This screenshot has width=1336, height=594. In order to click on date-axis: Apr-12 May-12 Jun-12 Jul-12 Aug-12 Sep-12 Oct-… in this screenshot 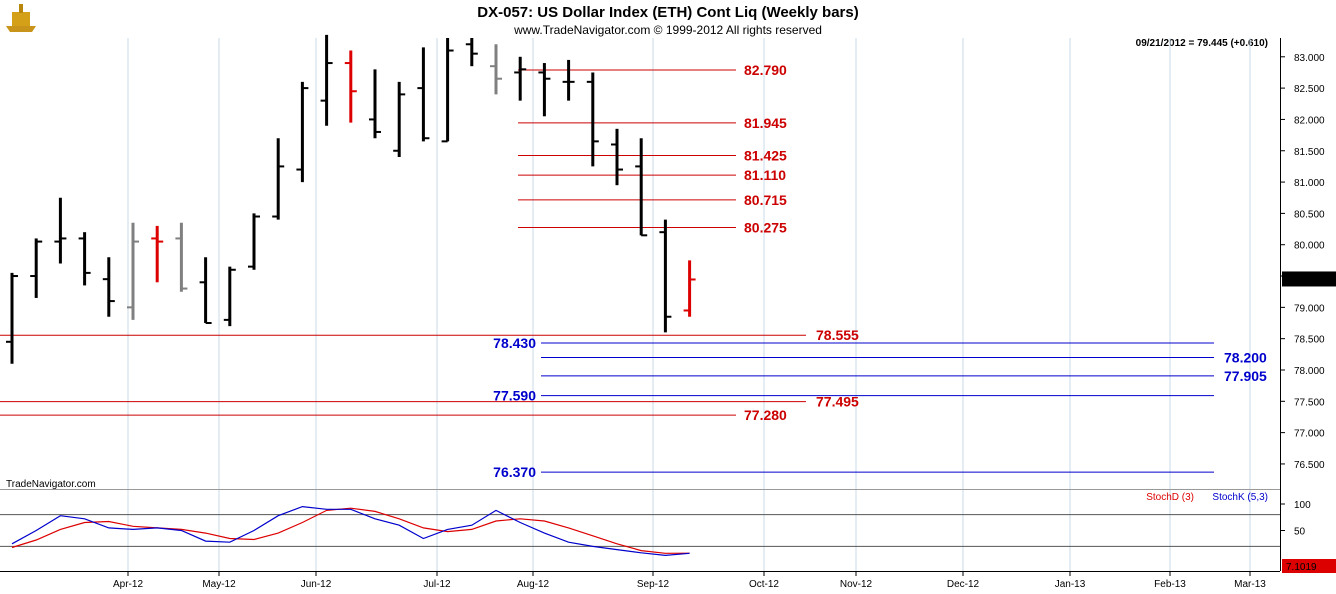, I will do `click(689, 580)`.